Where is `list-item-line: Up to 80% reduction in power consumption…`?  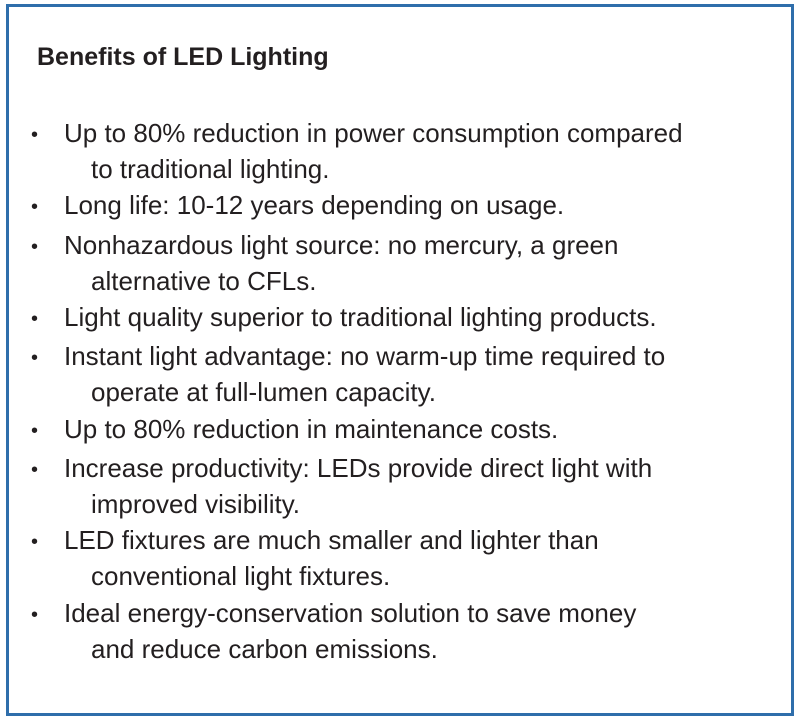 list-item-line: Up to 80% reduction in power consumption… is located at coordinates (373, 133).